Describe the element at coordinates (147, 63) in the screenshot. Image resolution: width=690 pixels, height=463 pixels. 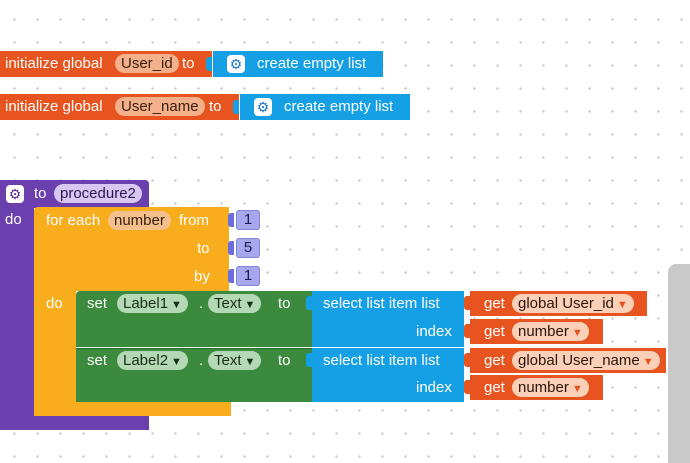
I see `var-name-field: User_id` at that location.